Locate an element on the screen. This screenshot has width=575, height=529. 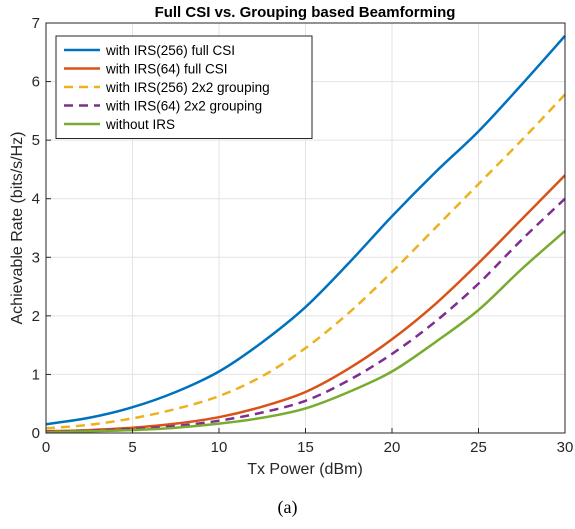
legend-label: with IRS(256) full CSI is located at coordinates (170, 50).